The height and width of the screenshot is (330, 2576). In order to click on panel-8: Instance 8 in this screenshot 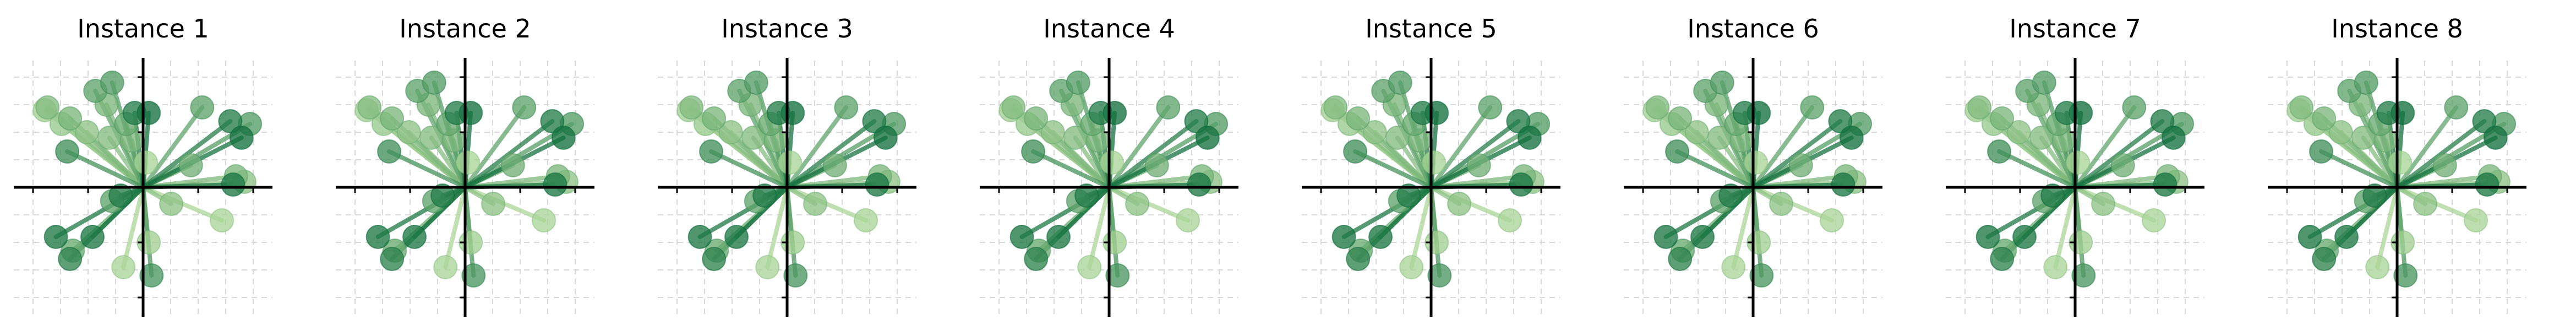, I will do `click(2397, 166)`.